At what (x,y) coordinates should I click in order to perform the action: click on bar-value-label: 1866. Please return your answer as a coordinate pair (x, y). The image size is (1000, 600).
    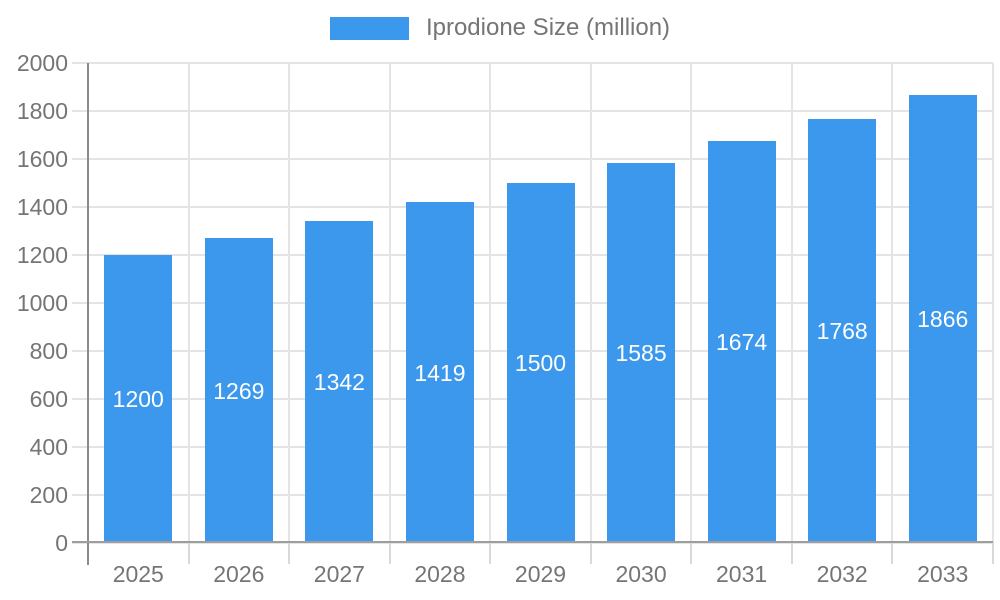
    Looking at the image, I should click on (943, 319).